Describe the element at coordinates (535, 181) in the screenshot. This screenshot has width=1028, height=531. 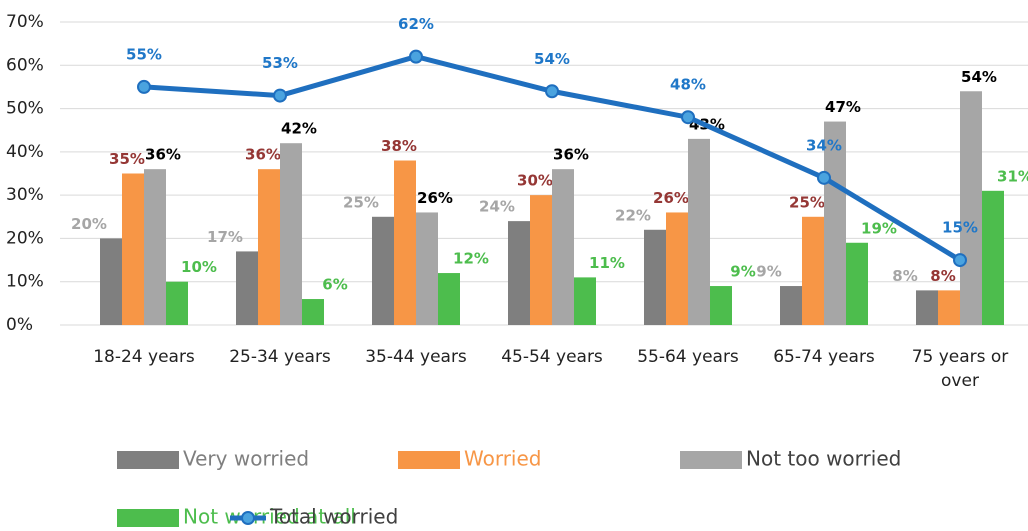
I see `bar-value-label: 30%` at that location.